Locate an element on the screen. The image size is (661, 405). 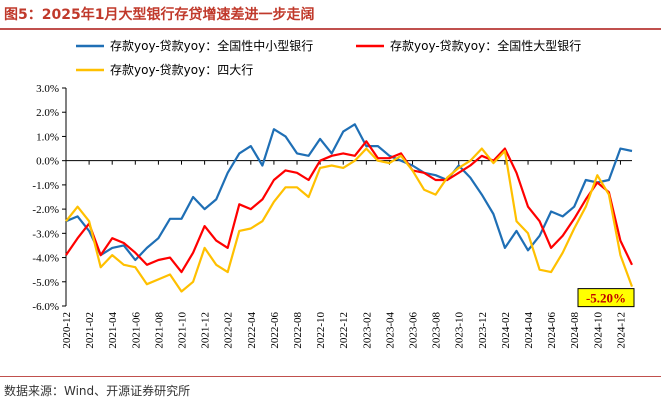
x-tick-label: 2024-02 is located at coordinates (506, 330).